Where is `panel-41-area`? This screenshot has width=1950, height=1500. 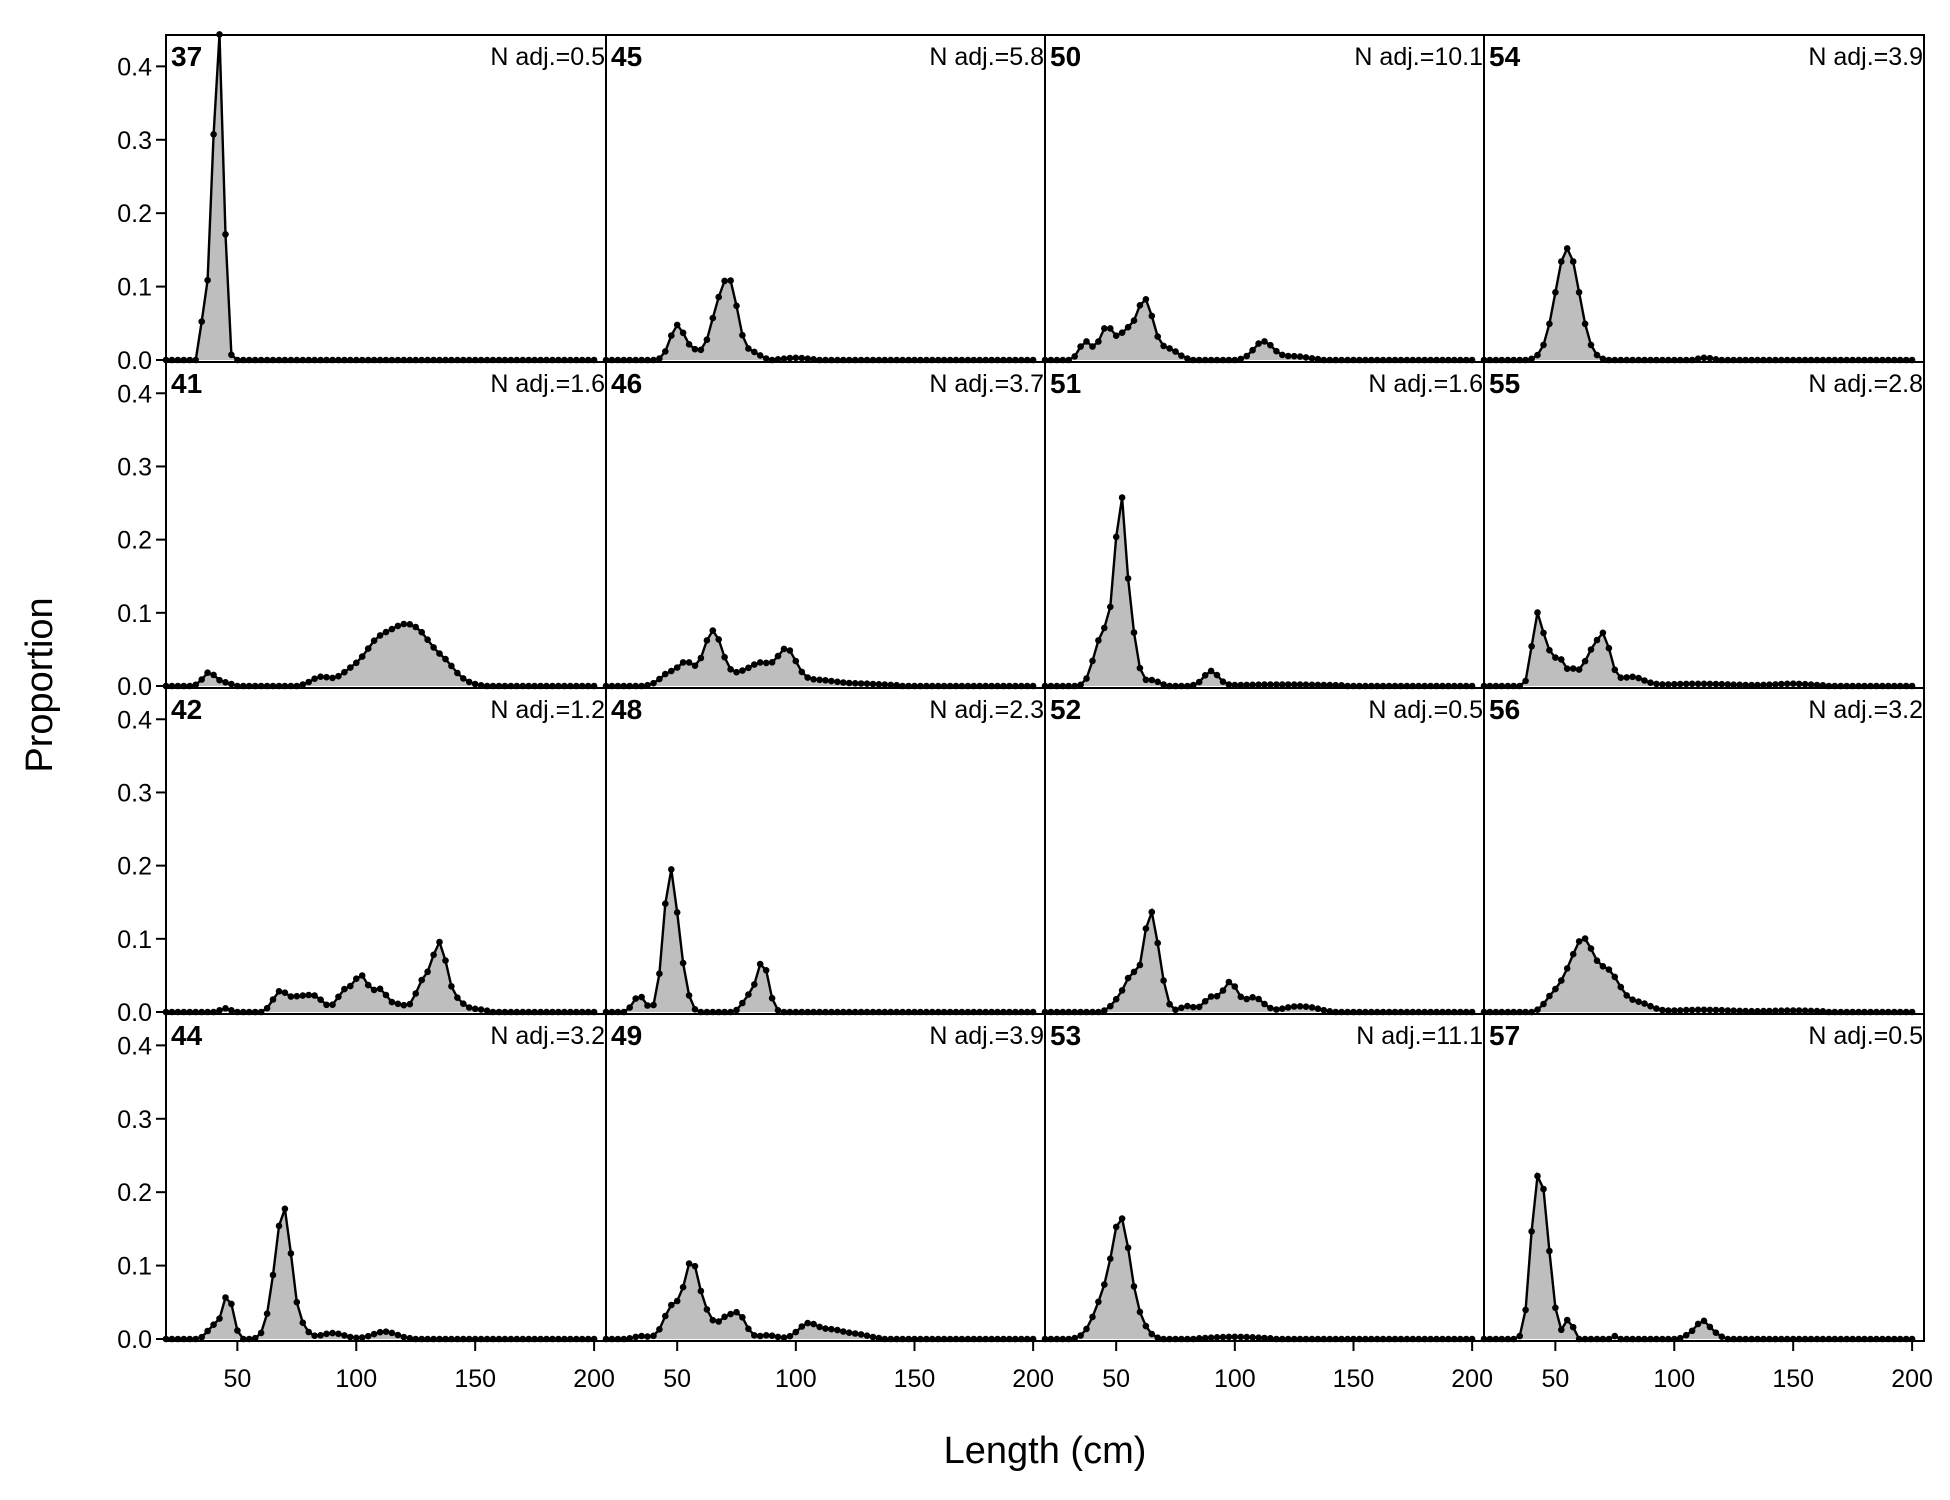 panel-41-area is located at coordinates (380, 655).